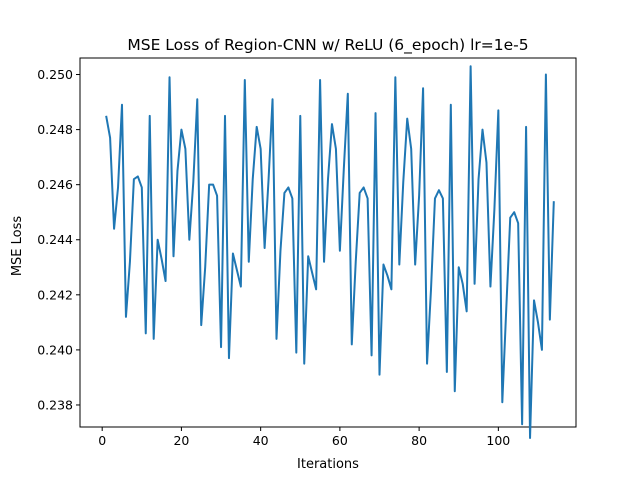  I want to click on x-tick-label: 0, so click(102, 440).